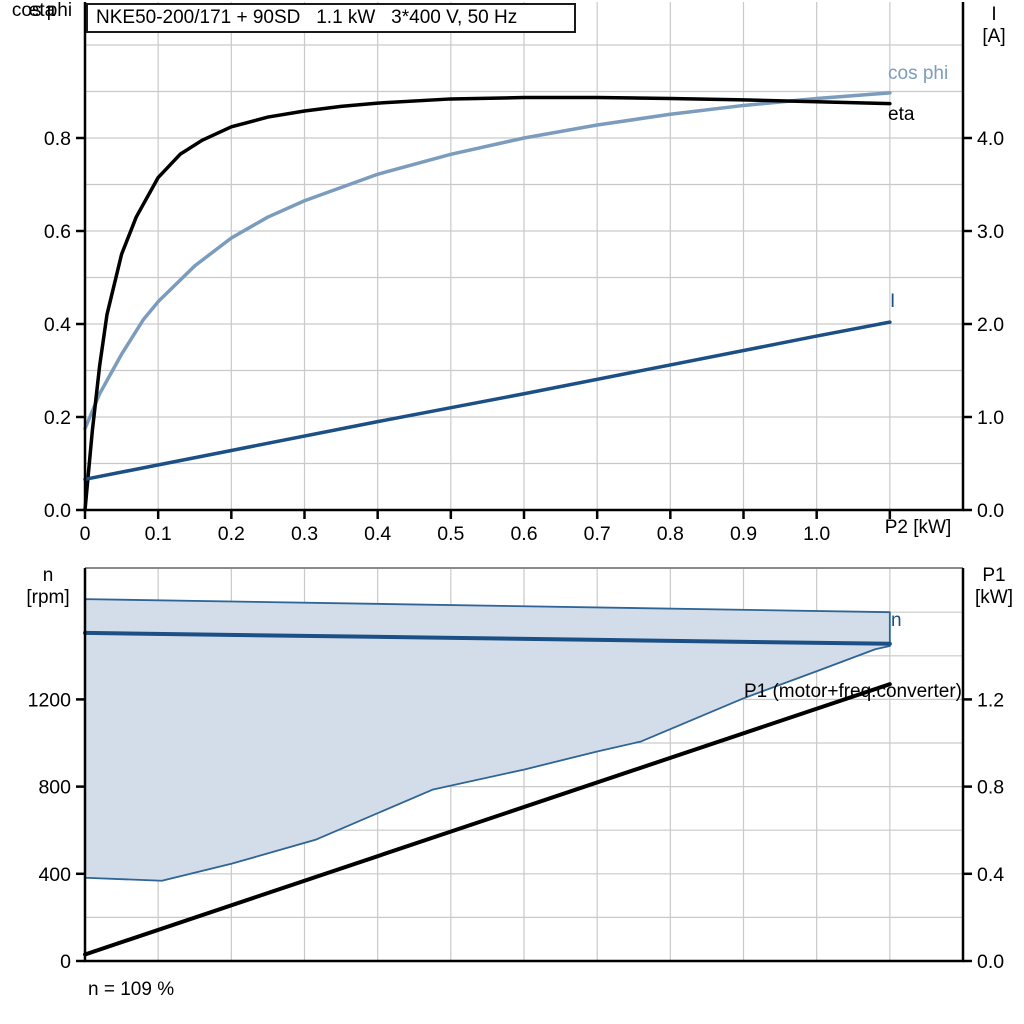 The image size is (1024, 1024). Describe the element at coordinates (57, 232) in the screenshot. I see `tick-label-left: 0.6` at that location.